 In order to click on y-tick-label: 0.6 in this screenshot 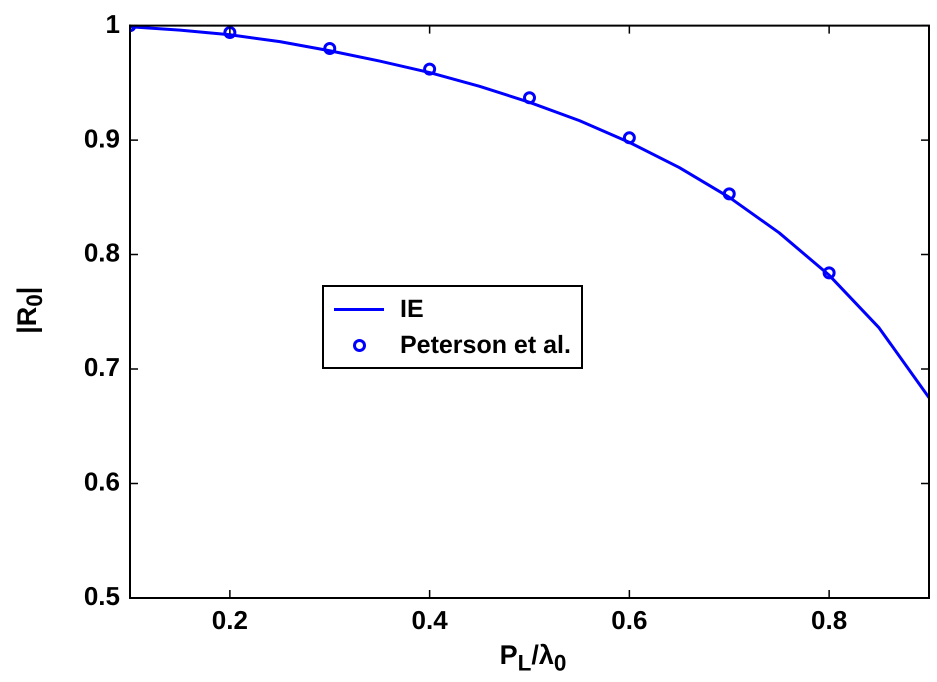, I will do `click(102, 481)`.